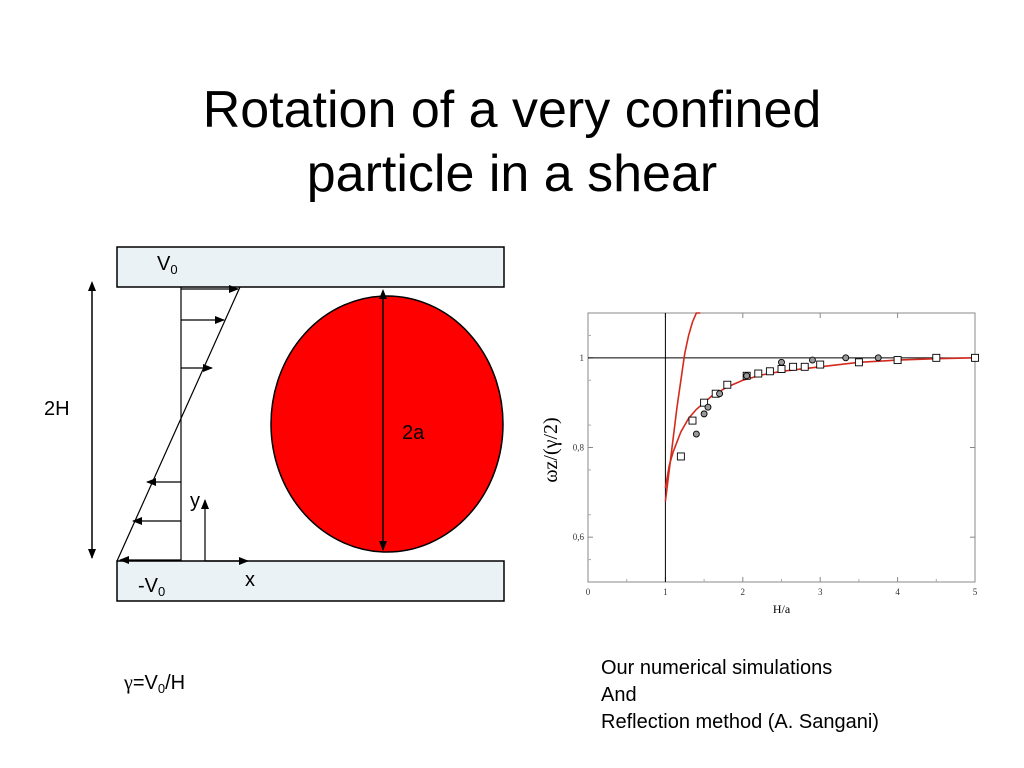  What do you see at coordinates (619, 695) in the screenshot?
I see `caption-line-2: And` at bounding box center [619, 695].